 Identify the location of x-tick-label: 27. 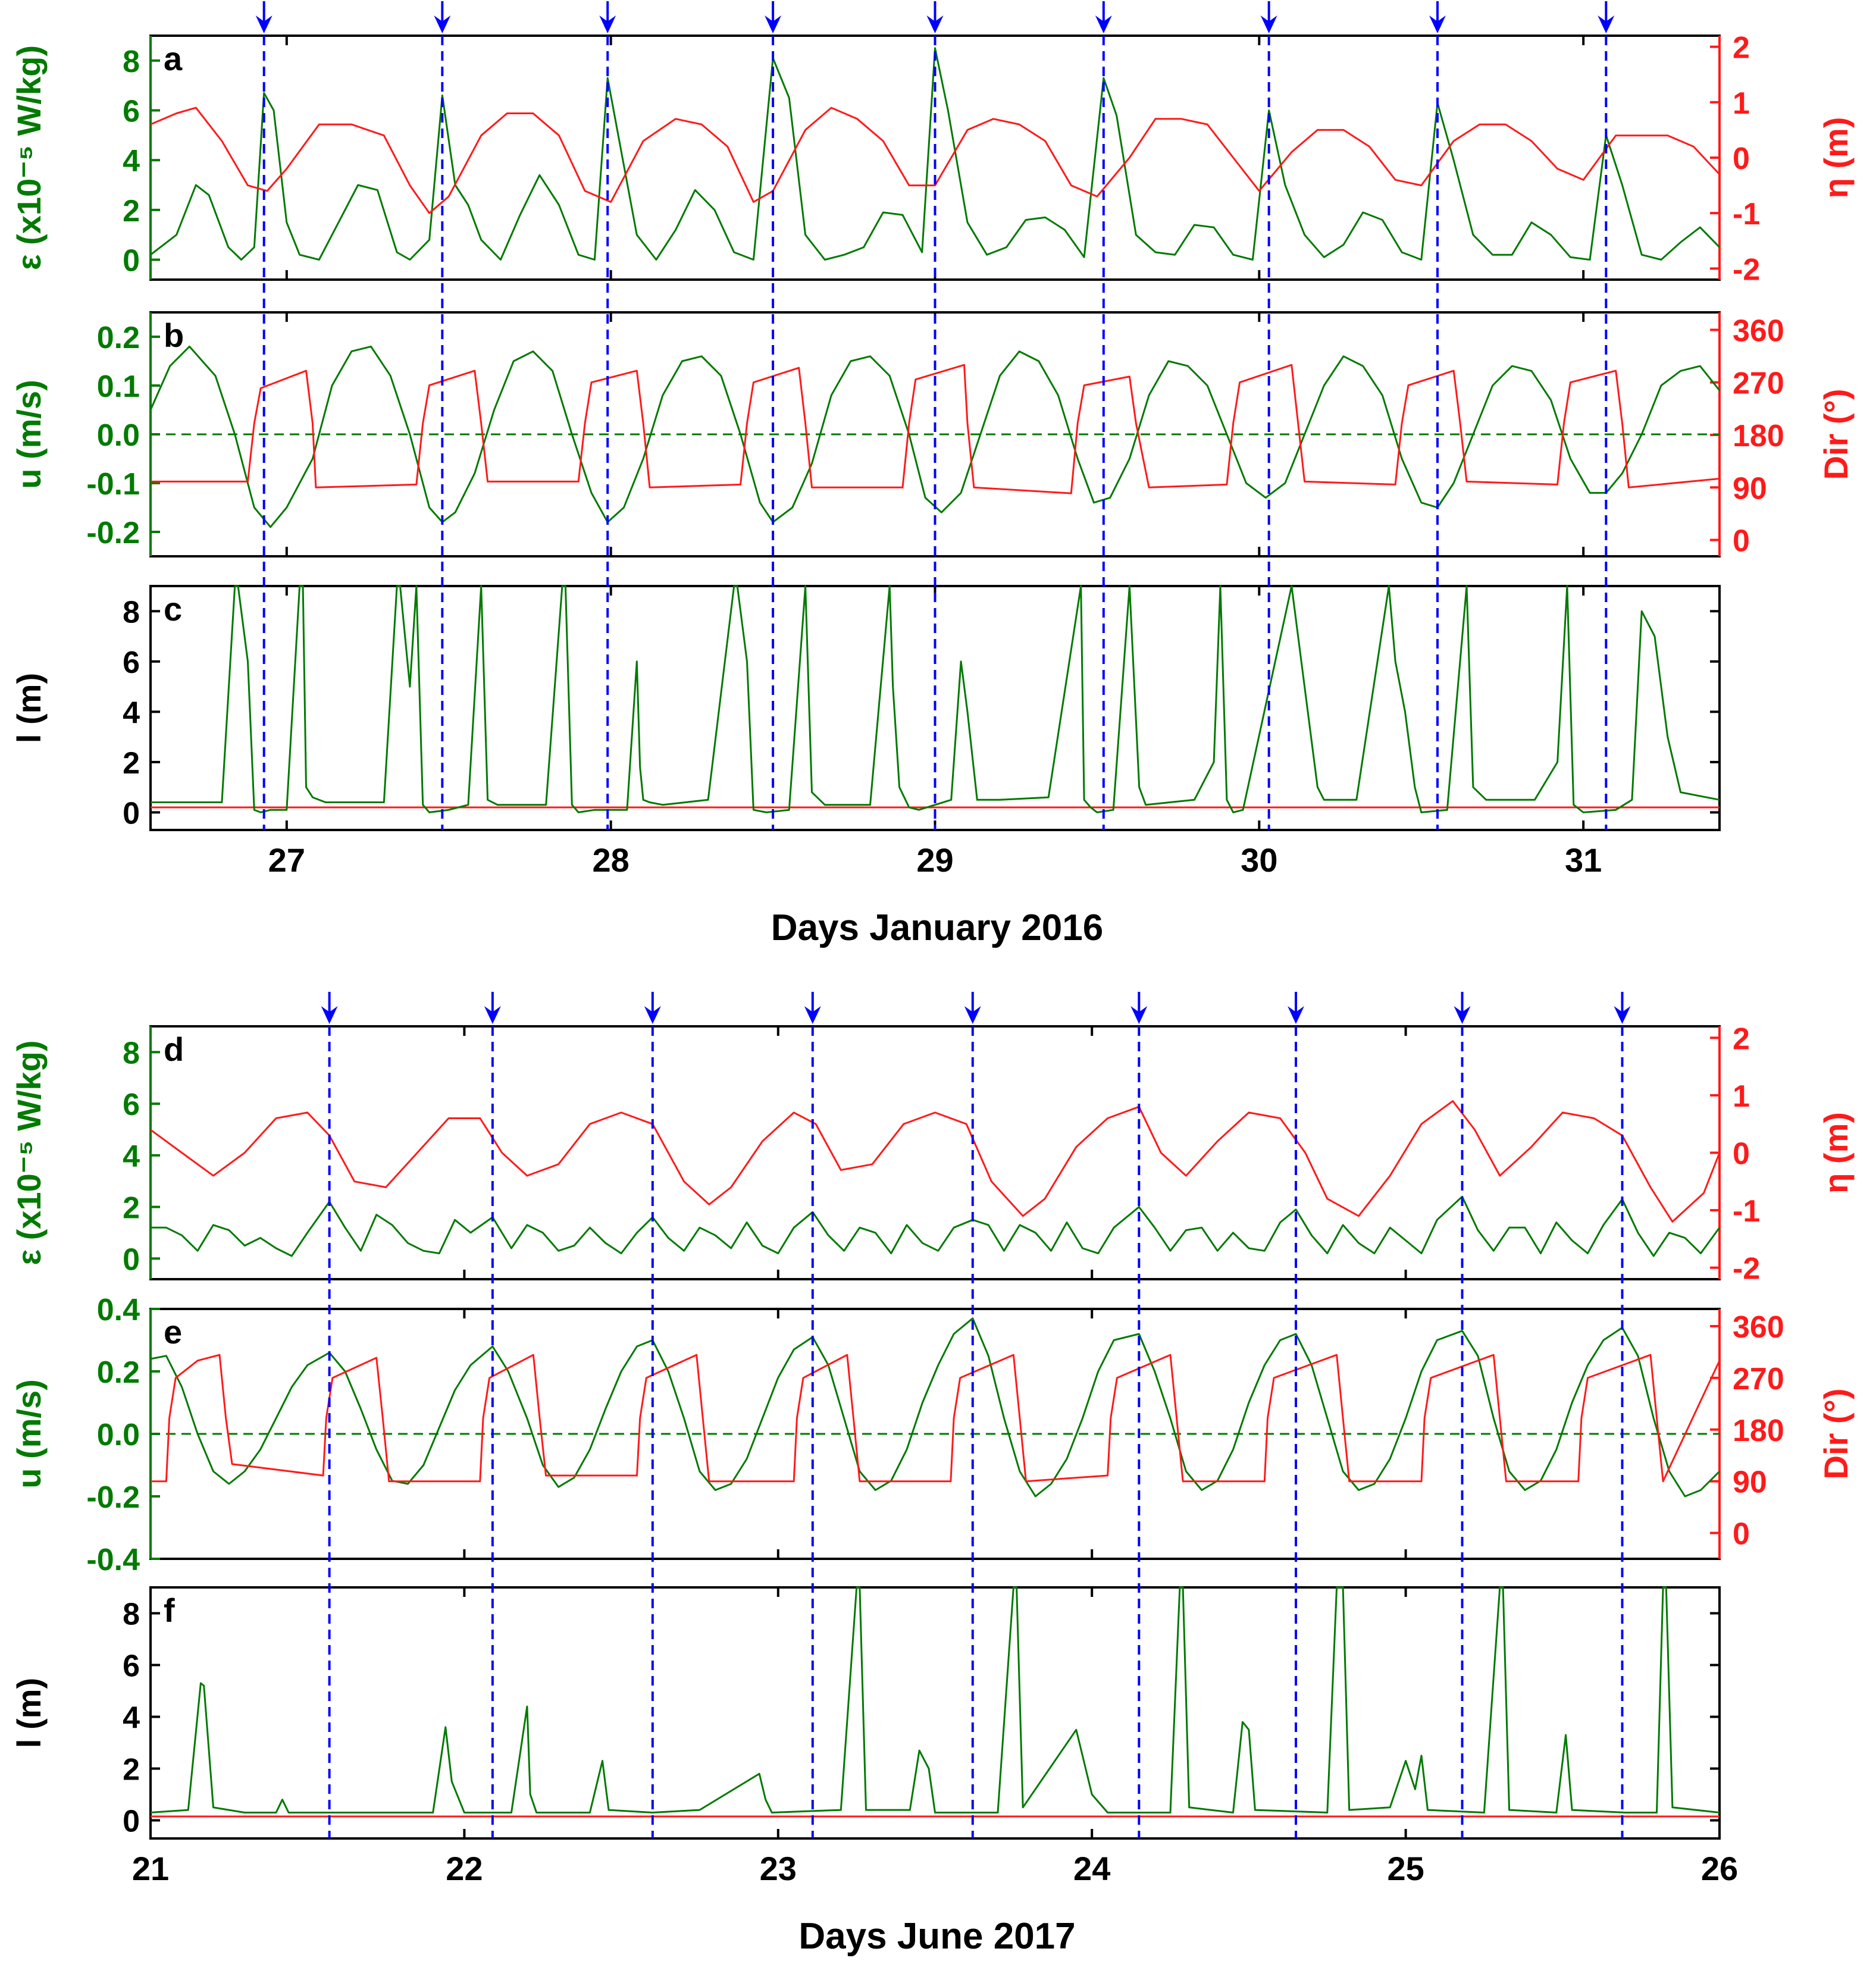
(286, 860).